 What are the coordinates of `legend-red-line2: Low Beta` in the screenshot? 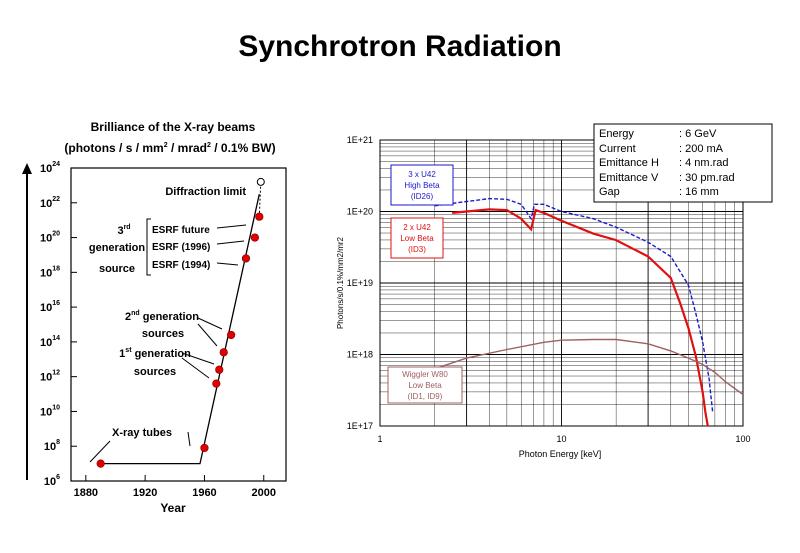 It's located at (417, 238).